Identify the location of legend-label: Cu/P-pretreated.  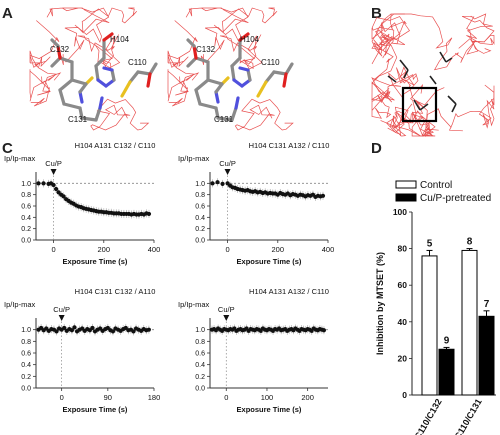
(455, 198).